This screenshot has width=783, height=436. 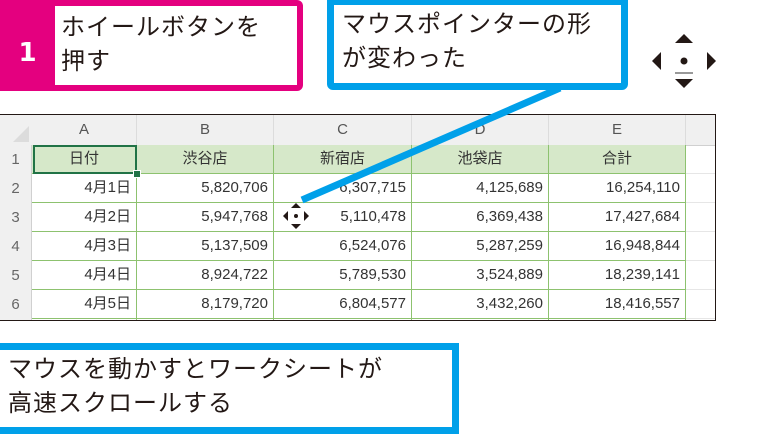 I want to click on column-header-d: D, so click(x=480, y=130).